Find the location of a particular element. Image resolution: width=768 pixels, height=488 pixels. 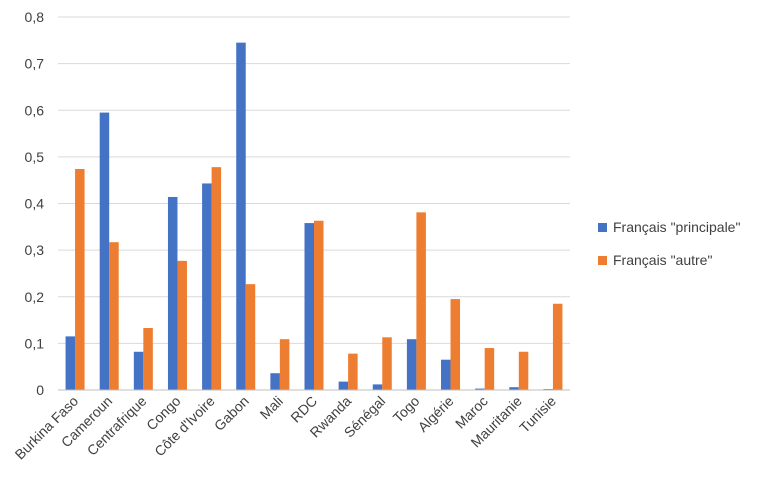

legend: Français "principale" Français "autre" is located at coordinates (683, 251).